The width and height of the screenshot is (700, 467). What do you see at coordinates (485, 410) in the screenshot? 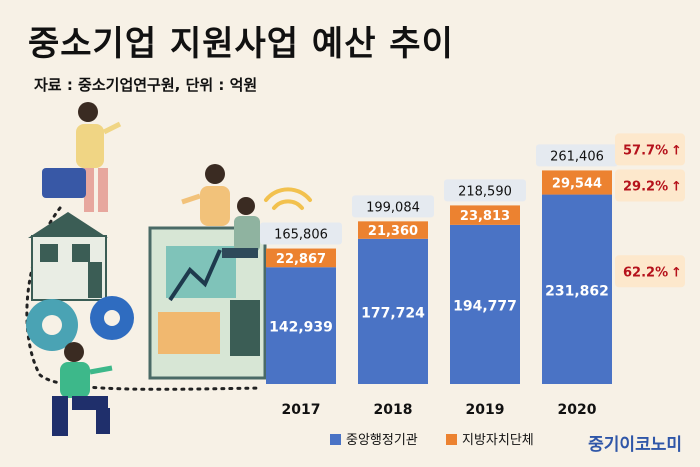
I see `x-tick-2019: 2019` at bounding box center [485, 410].